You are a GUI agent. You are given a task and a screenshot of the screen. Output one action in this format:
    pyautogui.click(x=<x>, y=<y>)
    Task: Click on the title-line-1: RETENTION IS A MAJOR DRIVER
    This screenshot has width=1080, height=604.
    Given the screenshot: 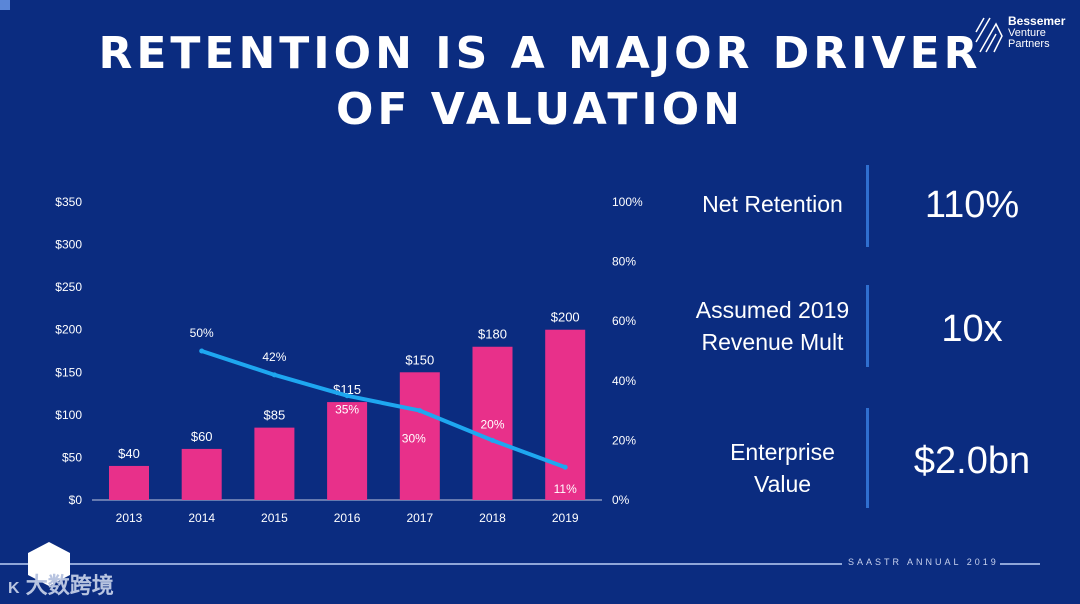 What is the action you would take?
    pyautogui.click(x=540, y=53)
    